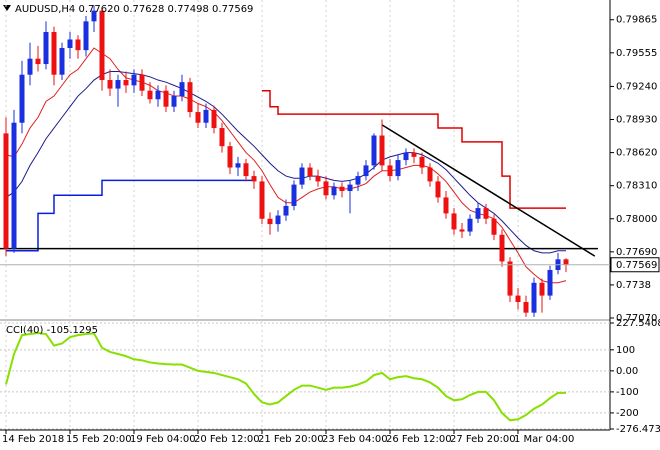 The image size is (660, 450). I want to click on x-tick-label: 19 Feb 04:00, so click(163, 439).